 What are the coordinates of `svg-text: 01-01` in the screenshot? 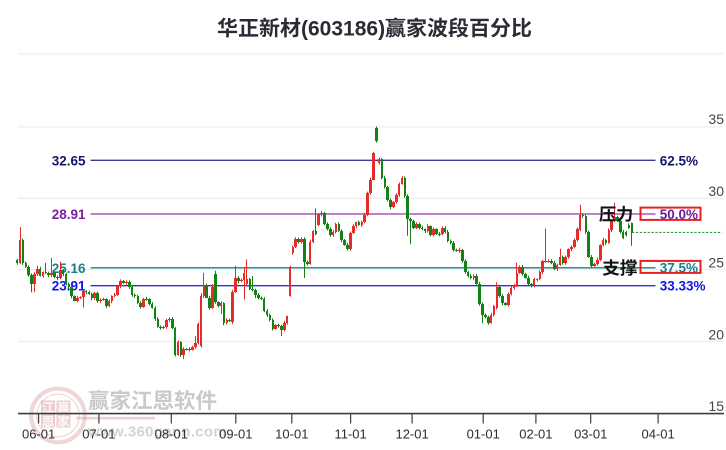 It's located at (483, 434).